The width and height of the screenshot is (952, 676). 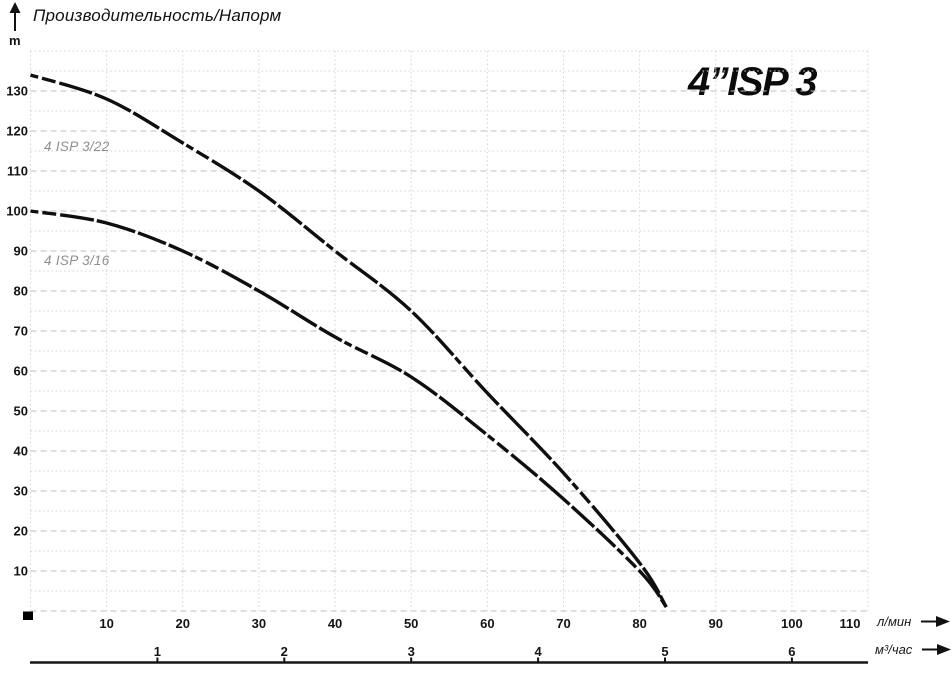 I want to click on y-tick-label: 40, so click(x=21, y=451).